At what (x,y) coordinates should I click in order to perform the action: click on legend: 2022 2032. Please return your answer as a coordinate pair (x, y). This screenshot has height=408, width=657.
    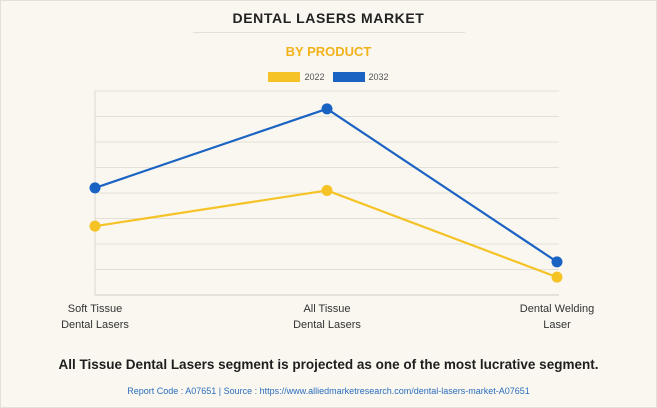
    Looking at the image, I should click on (328, 77).